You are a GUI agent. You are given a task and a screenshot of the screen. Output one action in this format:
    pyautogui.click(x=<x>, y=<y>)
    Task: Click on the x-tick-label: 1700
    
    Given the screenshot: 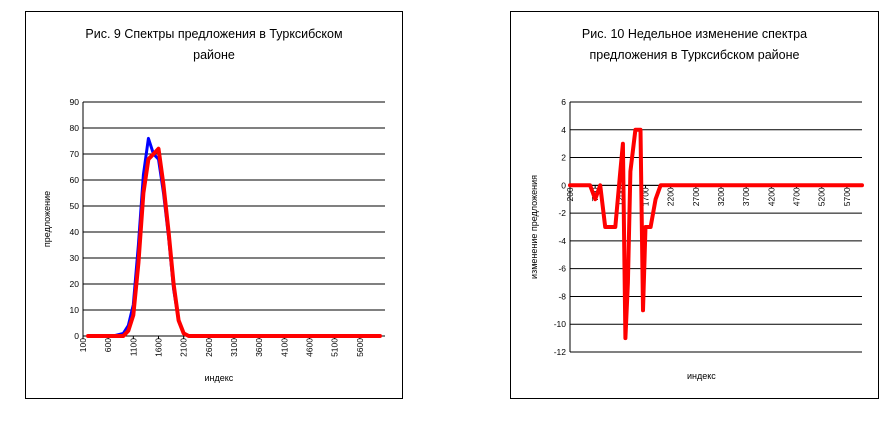 What is the action you would take?
    pyautogui.click(x=646, y=196)
    